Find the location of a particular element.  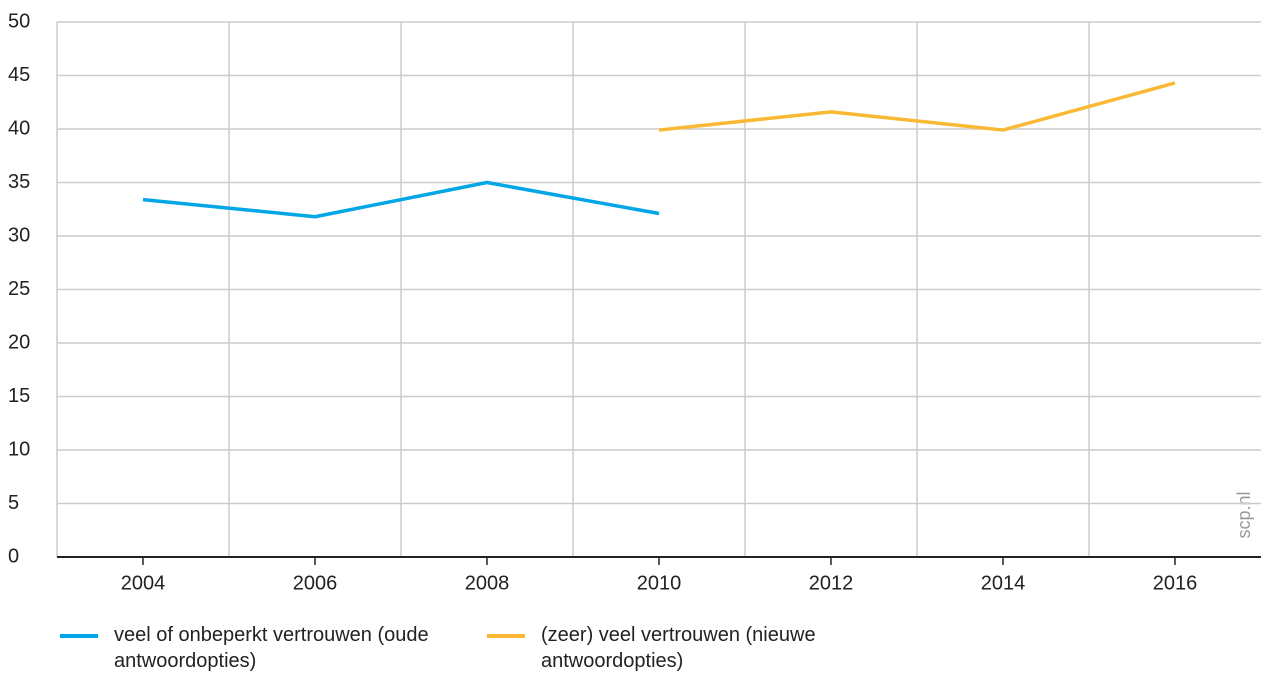

y-tick-label: 35 is located at coordinates (19, 182).